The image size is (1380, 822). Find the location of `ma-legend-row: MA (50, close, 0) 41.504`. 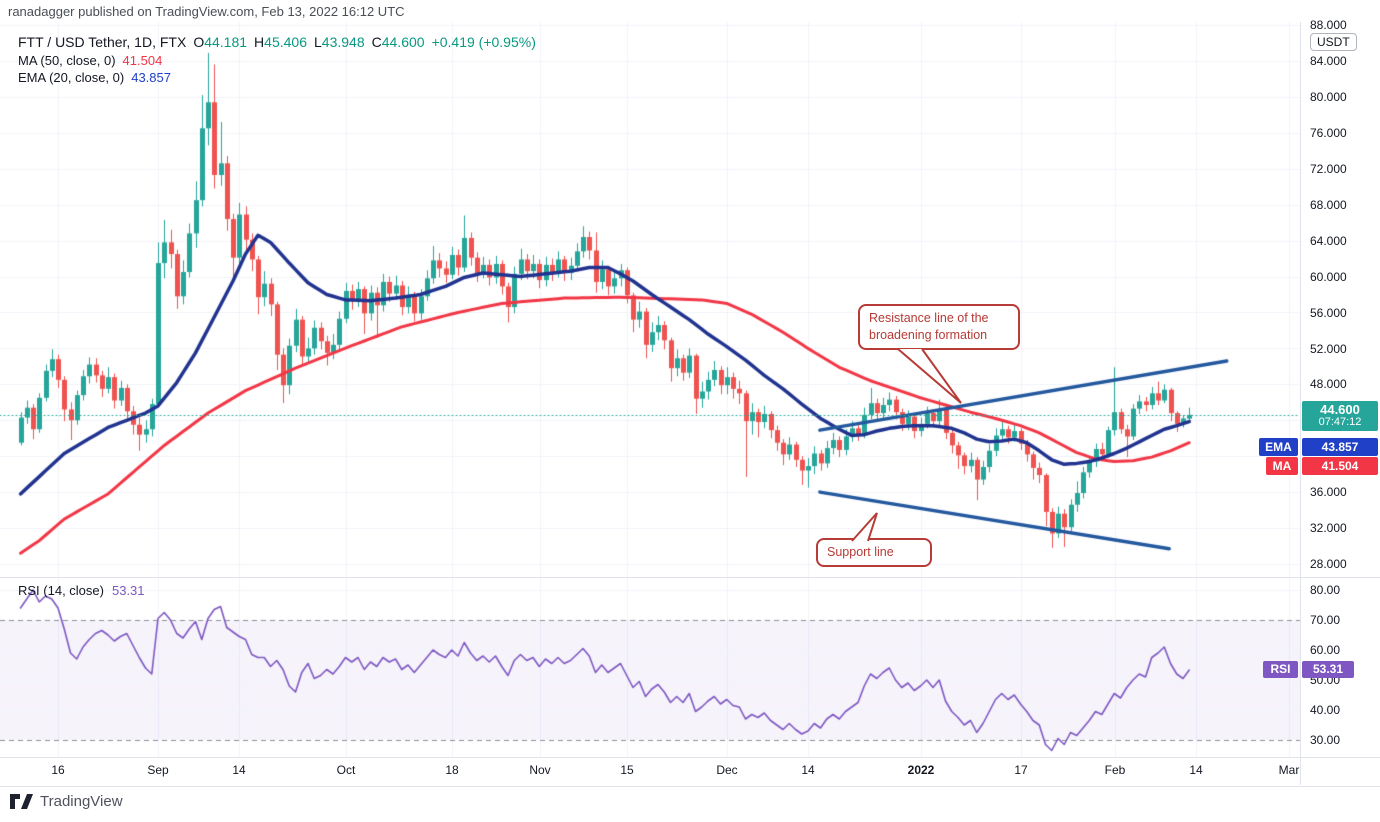

ma-legend-row: MA (50, close, 0) 41.504 is located at coordinates (90, 60).